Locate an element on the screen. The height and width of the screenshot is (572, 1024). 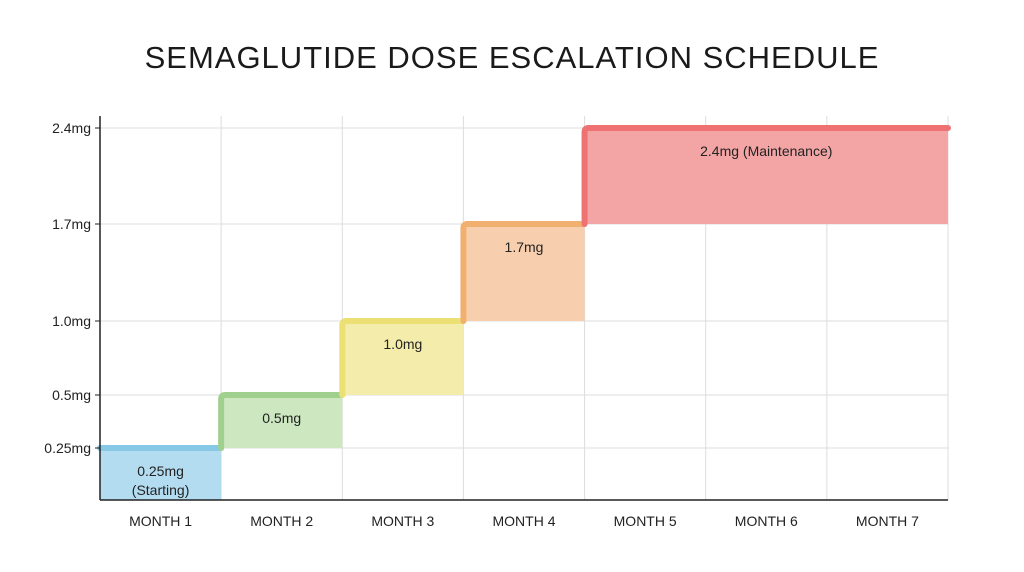
y-tick-label: 1.7mg is located at coordinates (71, 224).